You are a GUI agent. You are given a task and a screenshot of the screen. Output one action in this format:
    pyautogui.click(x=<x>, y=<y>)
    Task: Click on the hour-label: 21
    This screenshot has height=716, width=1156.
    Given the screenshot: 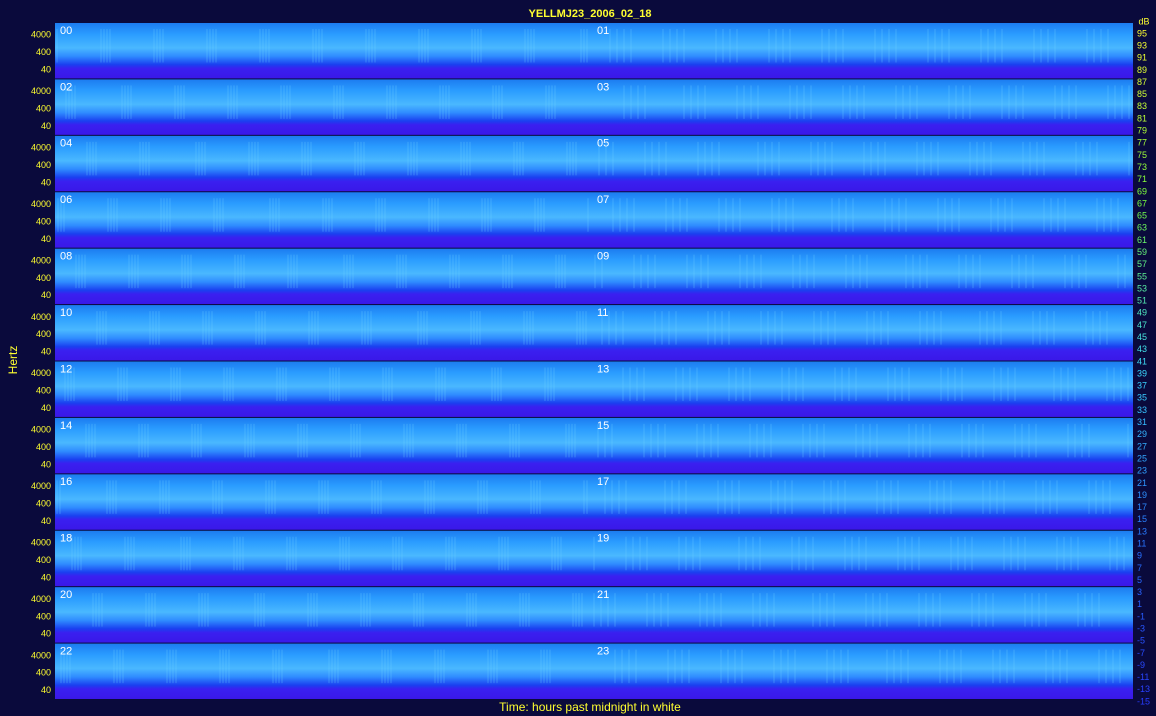 What is the action you would take?
    pyautogui.click(x=603, y=595)
    